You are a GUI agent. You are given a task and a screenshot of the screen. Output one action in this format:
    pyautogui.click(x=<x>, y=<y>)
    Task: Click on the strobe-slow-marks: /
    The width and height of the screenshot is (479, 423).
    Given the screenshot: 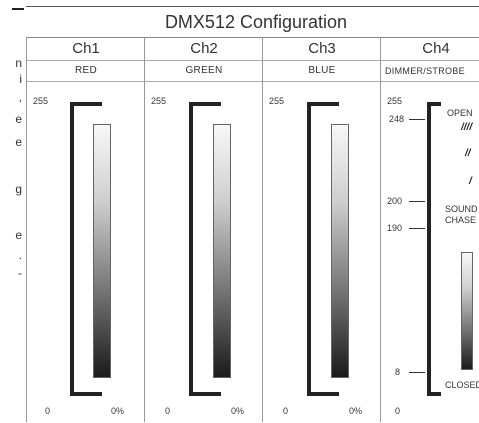 What is the action you would take?
    pyautogui.click(x=470, y=181)
    